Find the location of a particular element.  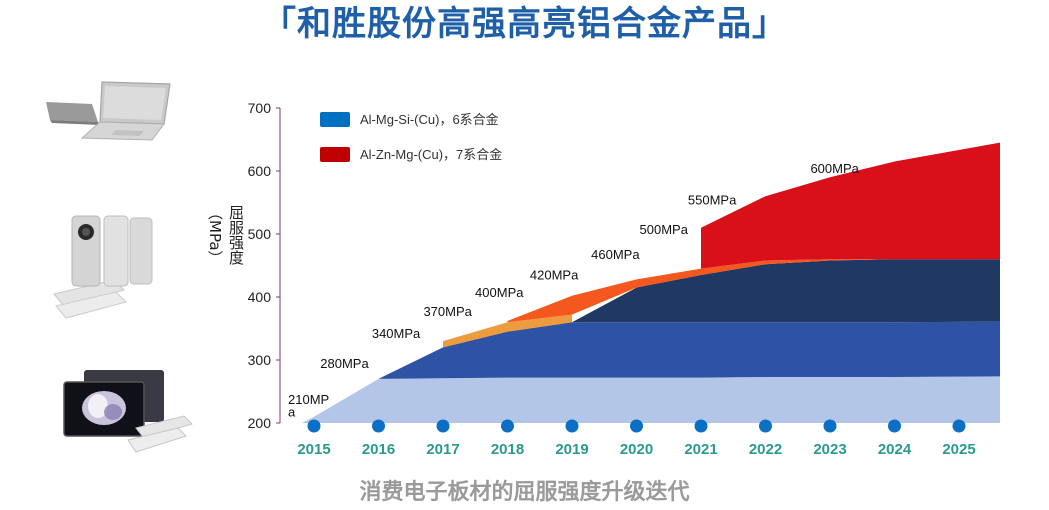

y-axis-label: （MPa） 屈服强度 is located at coordinates (227, 250).